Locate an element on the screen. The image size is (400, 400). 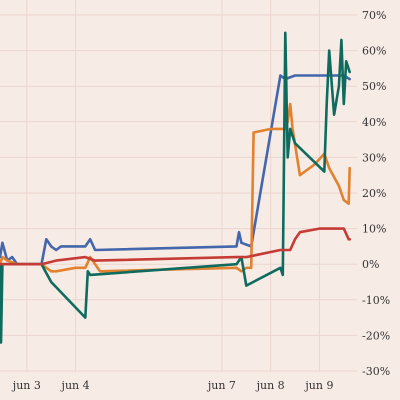
y-tick-label: 40% is located at coordinates (374, 122).